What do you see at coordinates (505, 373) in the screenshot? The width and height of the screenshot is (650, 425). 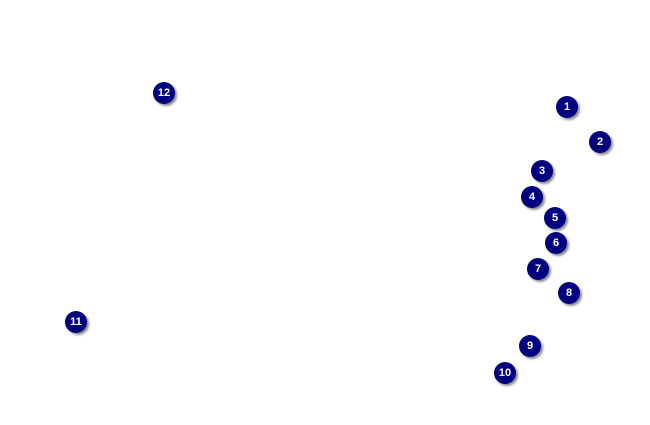 I see `map-marker-10: 10` at bounding box center [505, 373].